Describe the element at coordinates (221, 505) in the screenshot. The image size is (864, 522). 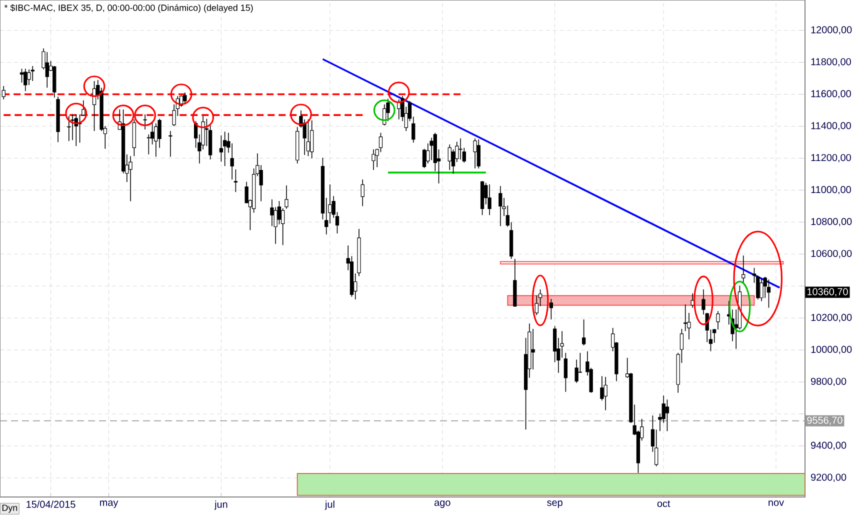
I see `x-tick-label: jun` at that location.